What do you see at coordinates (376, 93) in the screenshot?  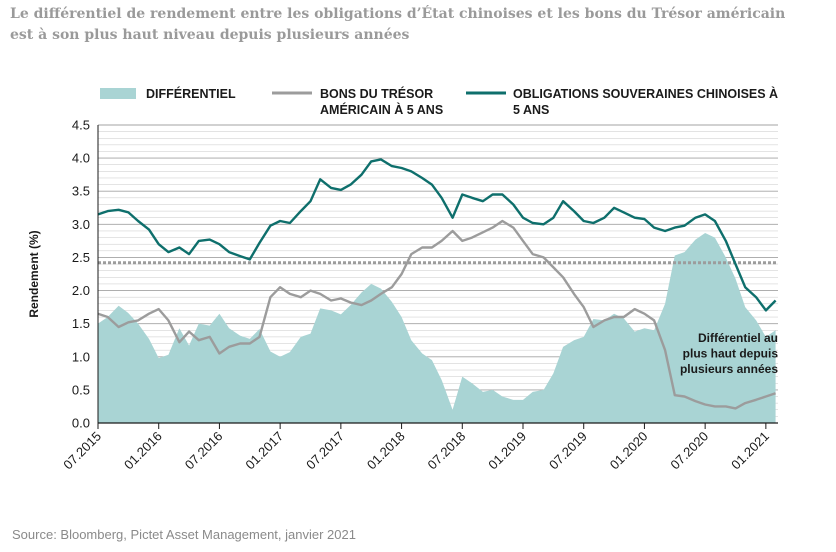 I see `legend-label-us: BONS DU TRÉSOR` at bounding box center [376, 93].